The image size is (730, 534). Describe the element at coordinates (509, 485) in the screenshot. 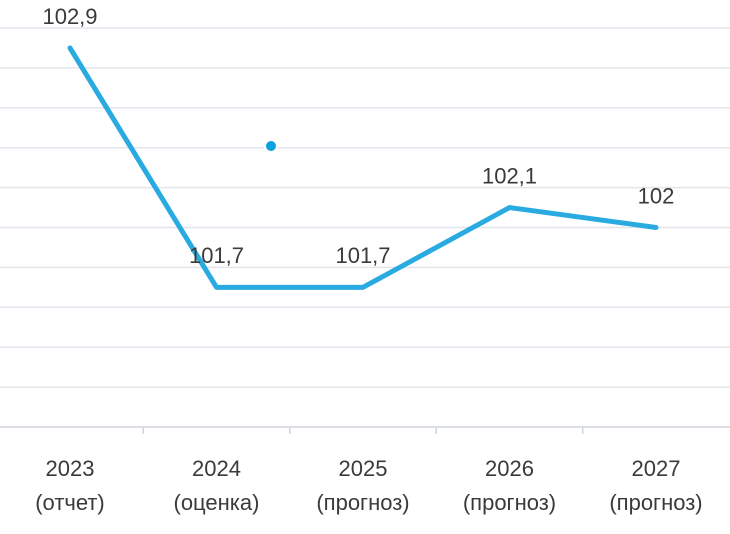

I see `x-tick-label: 2026 (прогноз)` at that location.